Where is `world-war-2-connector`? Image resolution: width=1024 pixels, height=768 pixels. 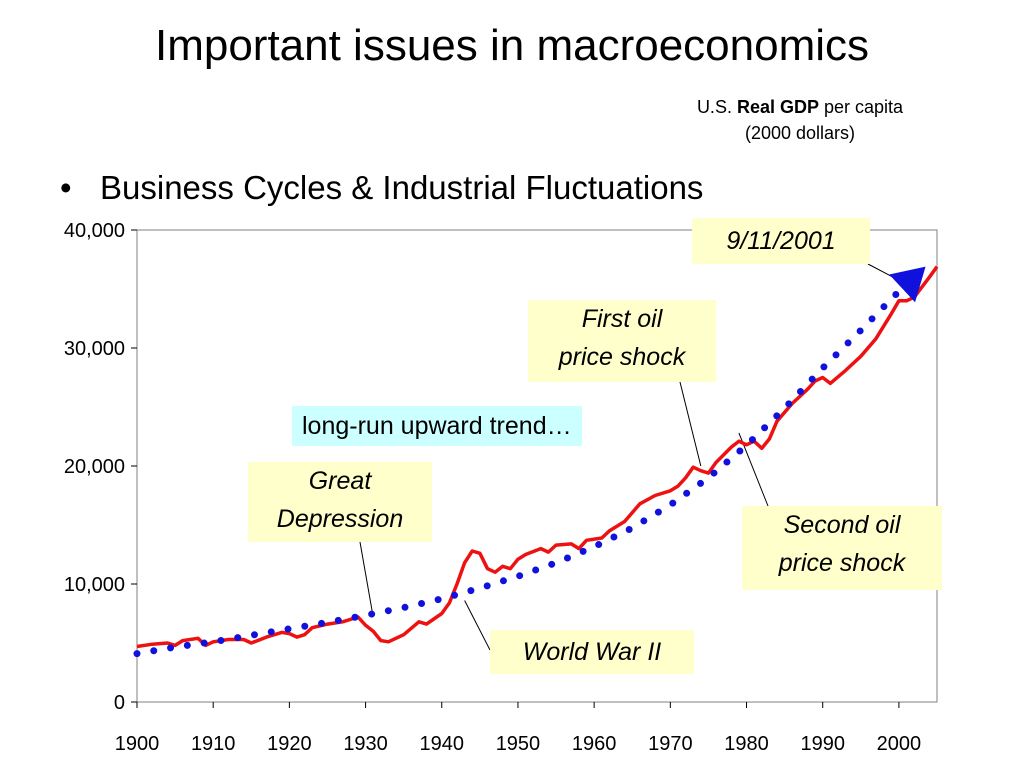
world-war-2-connector is located at coordinates (477, 625).